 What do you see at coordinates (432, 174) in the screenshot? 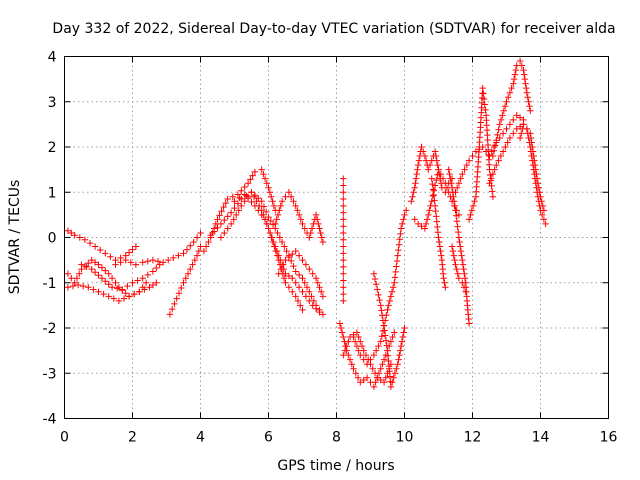
I see `series-arc18` at bounding box center [432, 174].